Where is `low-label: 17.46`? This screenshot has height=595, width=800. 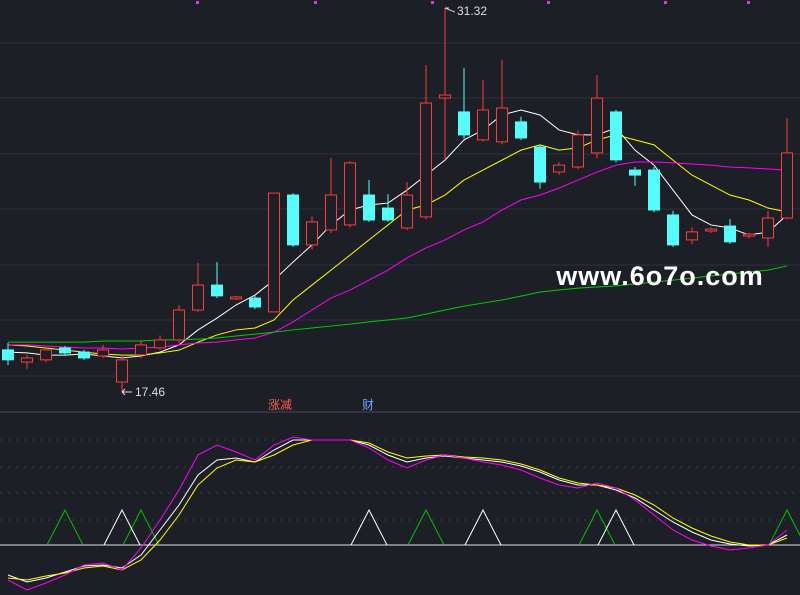
low-label: 17.46 is located at coordinates (150, 392).